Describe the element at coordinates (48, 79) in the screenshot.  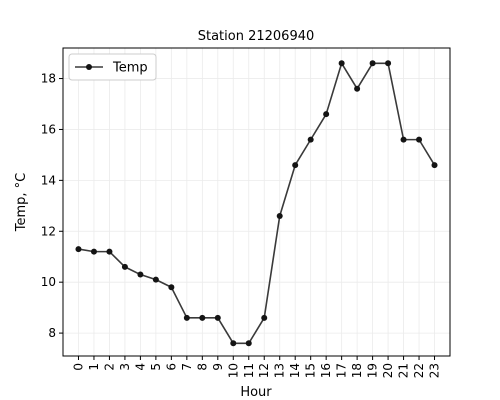
I see `y-tick-label: 18` at that location.